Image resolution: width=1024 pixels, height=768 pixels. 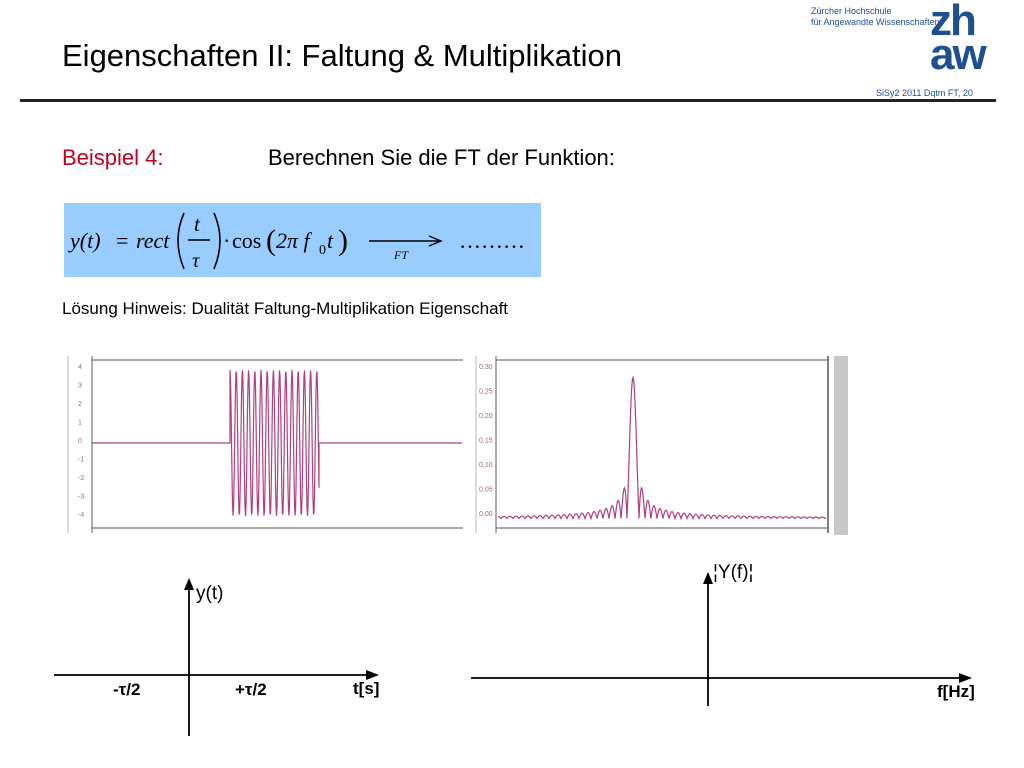 What do you see at coordinates (958, 54) in the screenshot?
I see `logo-bottom: aw` at bounding box center [958, 54].